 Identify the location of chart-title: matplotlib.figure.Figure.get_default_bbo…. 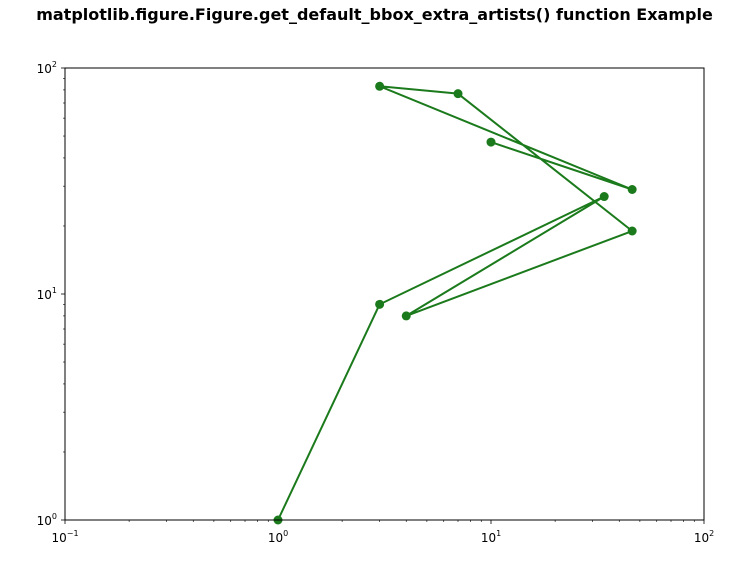
(374, 14).